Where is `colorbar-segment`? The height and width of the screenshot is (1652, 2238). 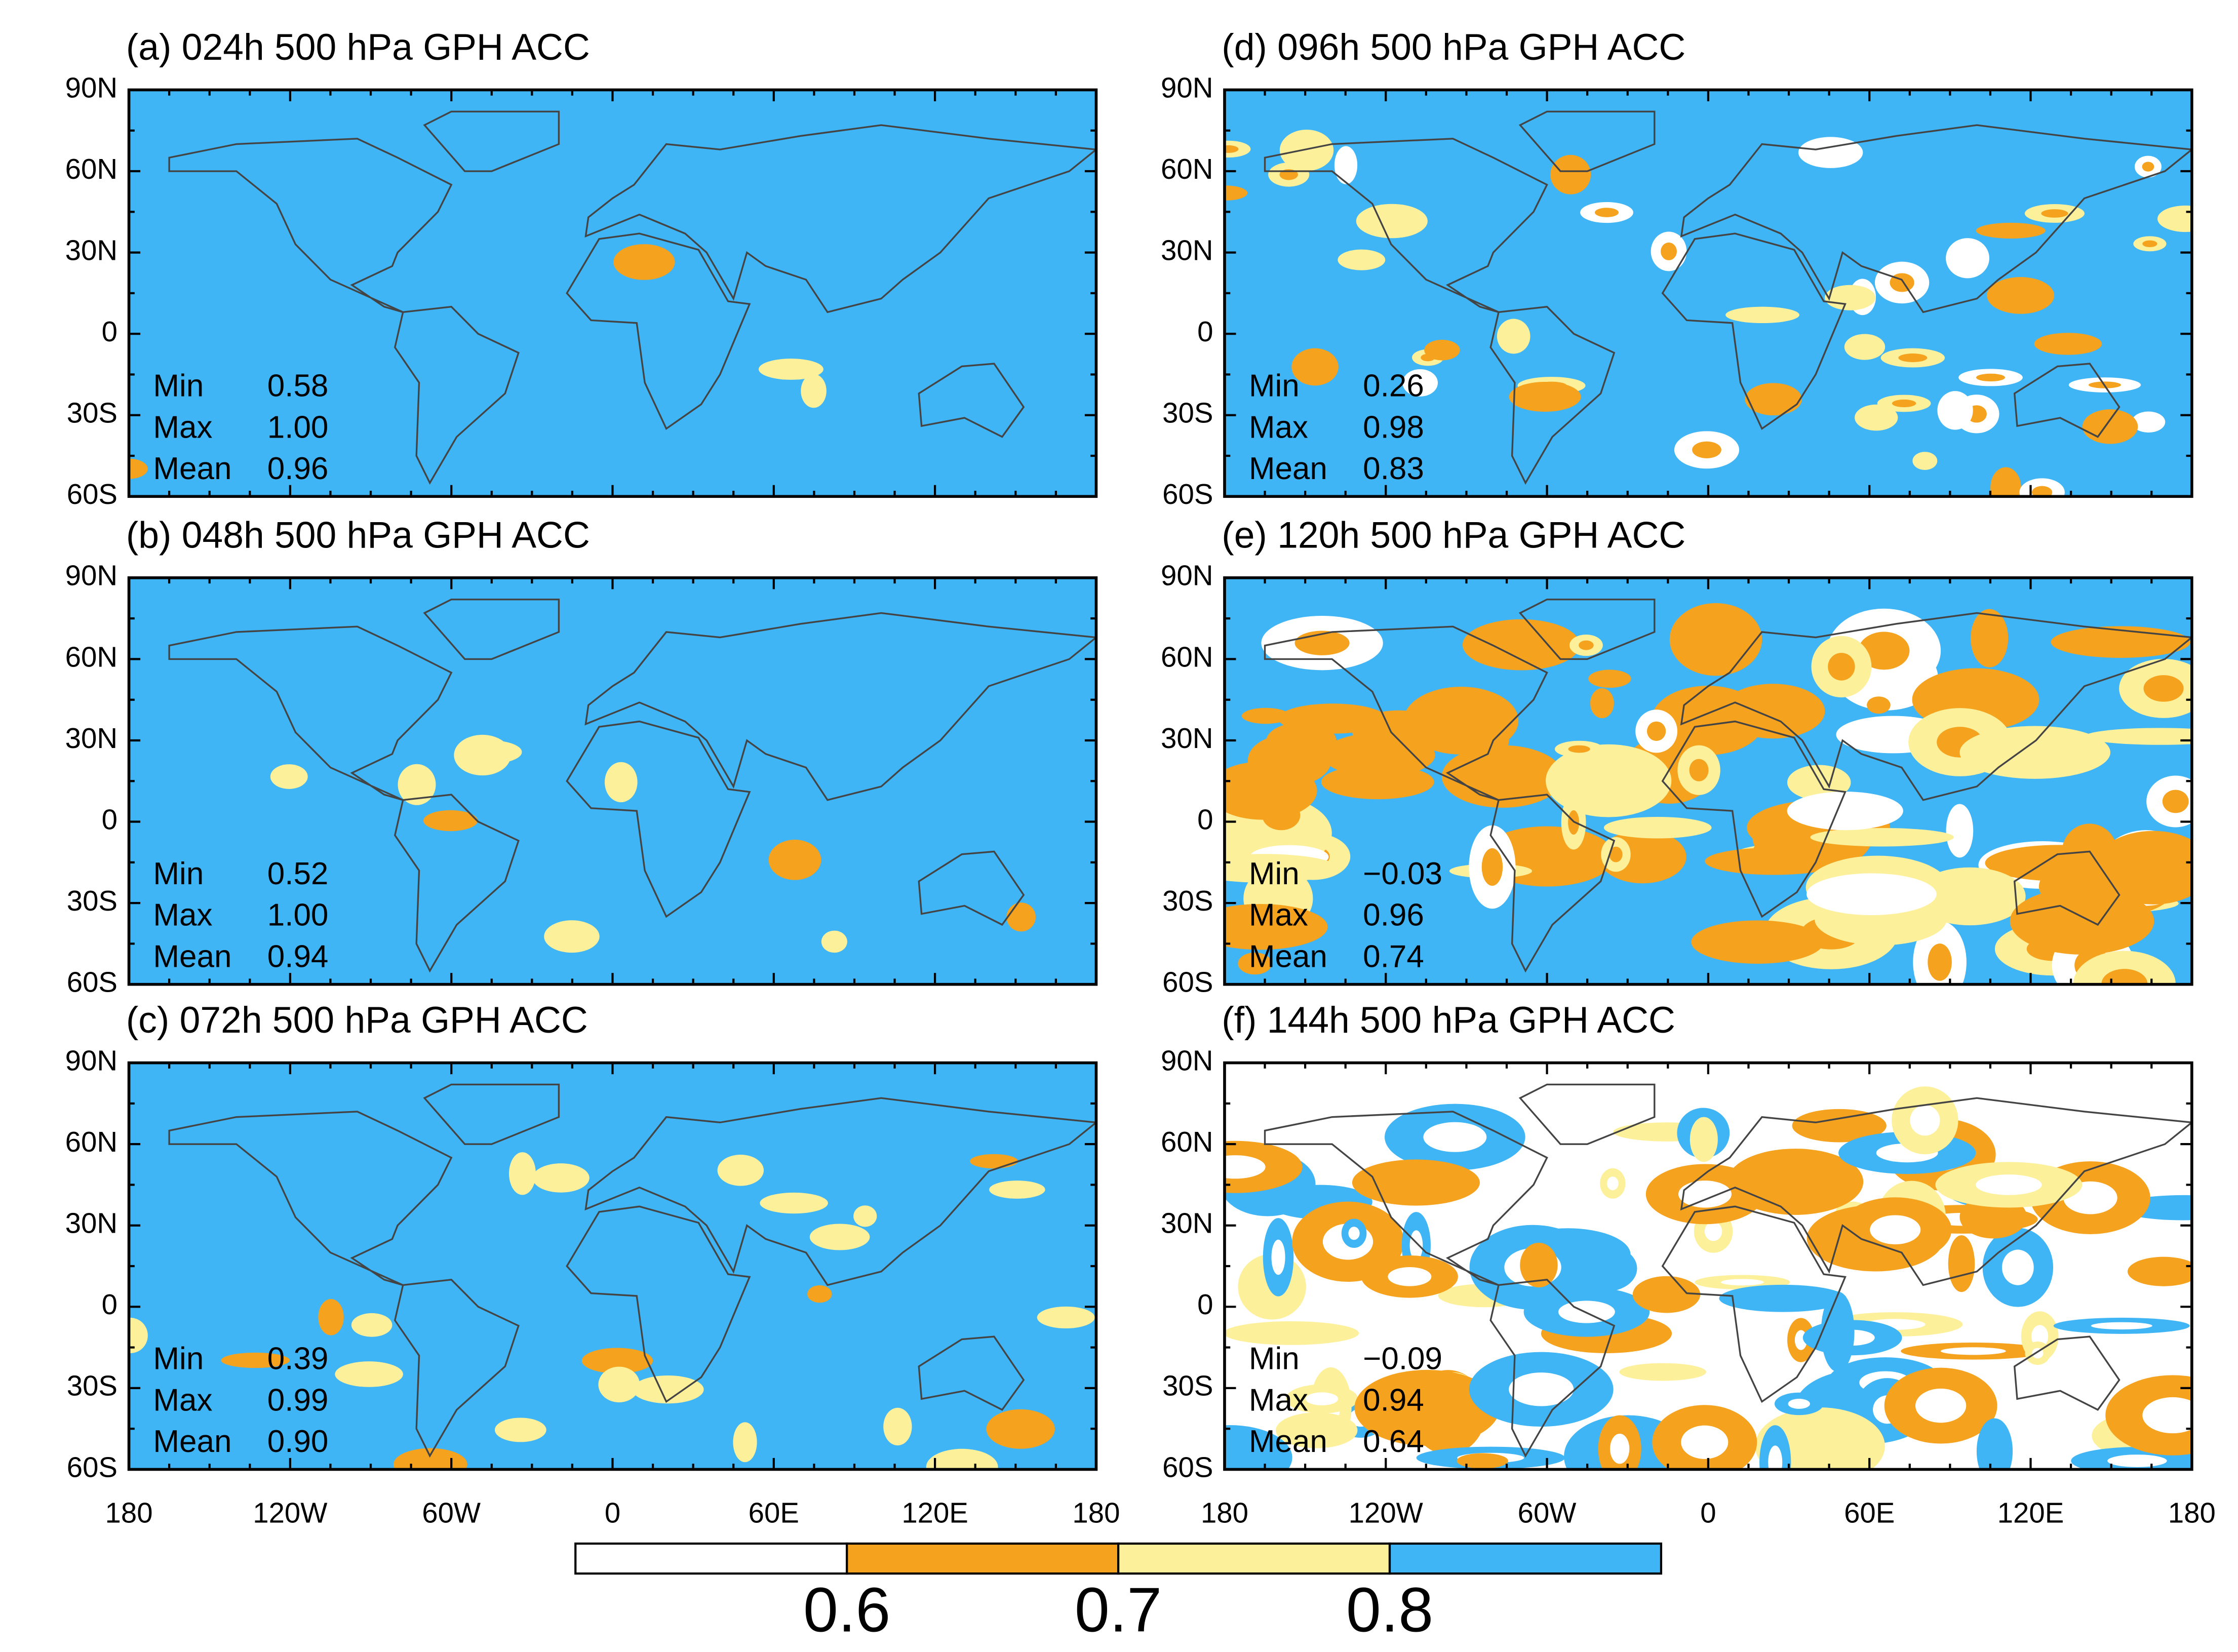
colorbar-segment is located at coordinates (1254, 1559).